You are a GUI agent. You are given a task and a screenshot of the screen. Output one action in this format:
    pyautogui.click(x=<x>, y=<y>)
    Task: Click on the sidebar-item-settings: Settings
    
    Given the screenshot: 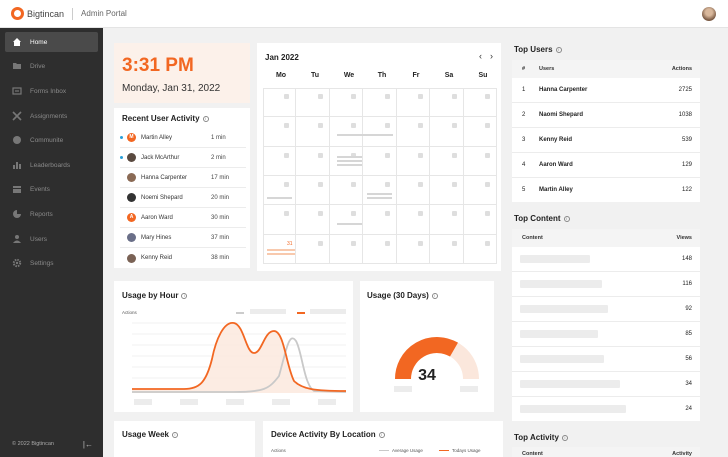 What is the action you would take?
    pyautogui.click(x=51, y=263)
    